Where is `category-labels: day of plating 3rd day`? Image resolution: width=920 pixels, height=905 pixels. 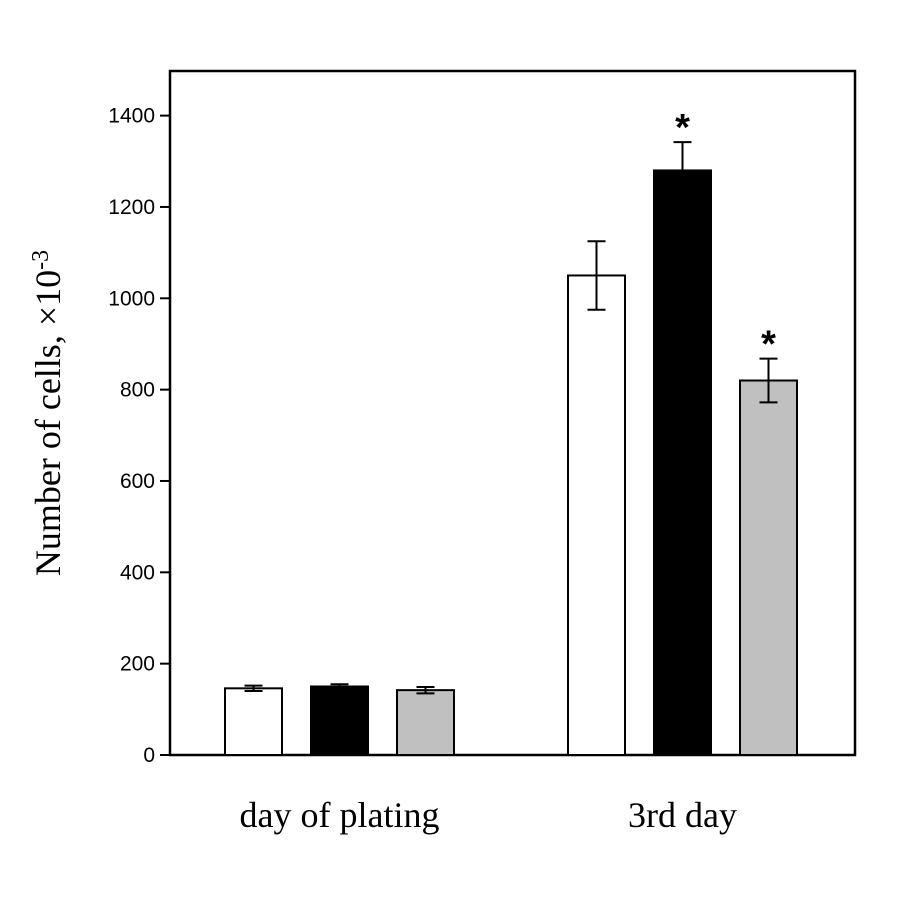 category-labels: day of plating 3rd day is located at coordinates (488, 815).